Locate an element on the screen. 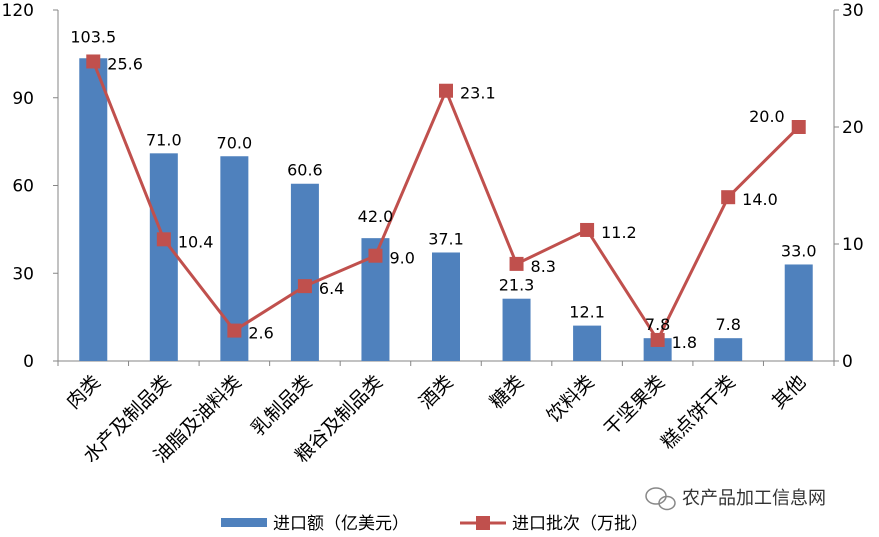 The height and width of the screenshot is (537, 879). line-data-label: 8.3 is located at coordinates (543, 266).